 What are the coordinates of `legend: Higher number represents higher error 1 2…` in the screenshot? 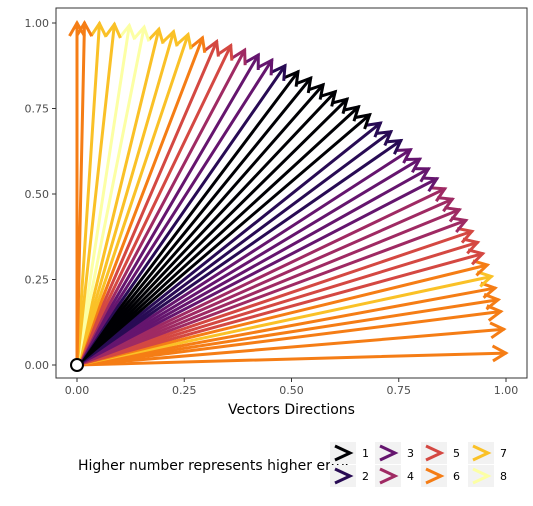 It's located at (292, 464).